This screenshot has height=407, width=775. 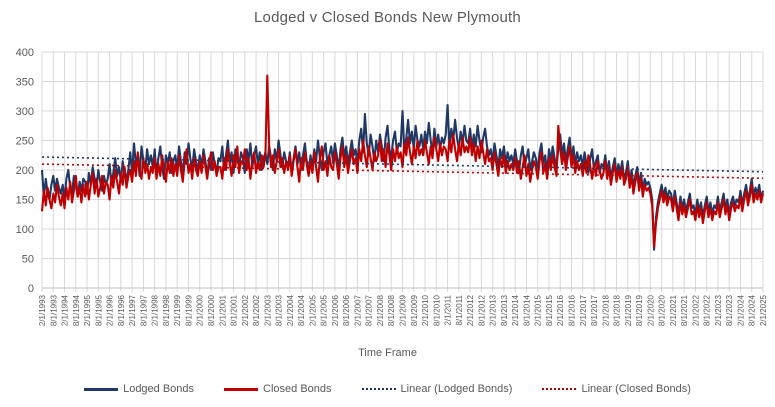 What do you see at coordinates (211, 310) in the screenshot?
I see `x-axis-tick-label: 8/1/2000` at bounding box center [211, 310].